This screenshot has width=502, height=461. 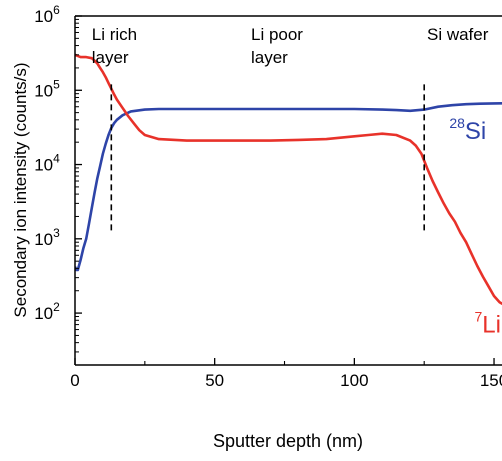 What do you see at coordinates (20, 189) in the screenshot?
I see `y-axis-label: Secondary ion intensity (counts/s)` at bounding box center [20, 189].